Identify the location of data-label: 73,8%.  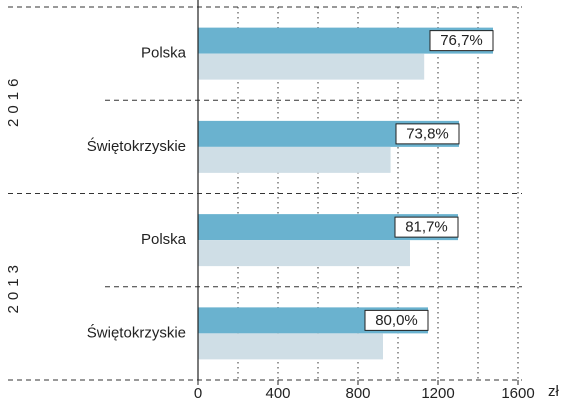
(427, 133).